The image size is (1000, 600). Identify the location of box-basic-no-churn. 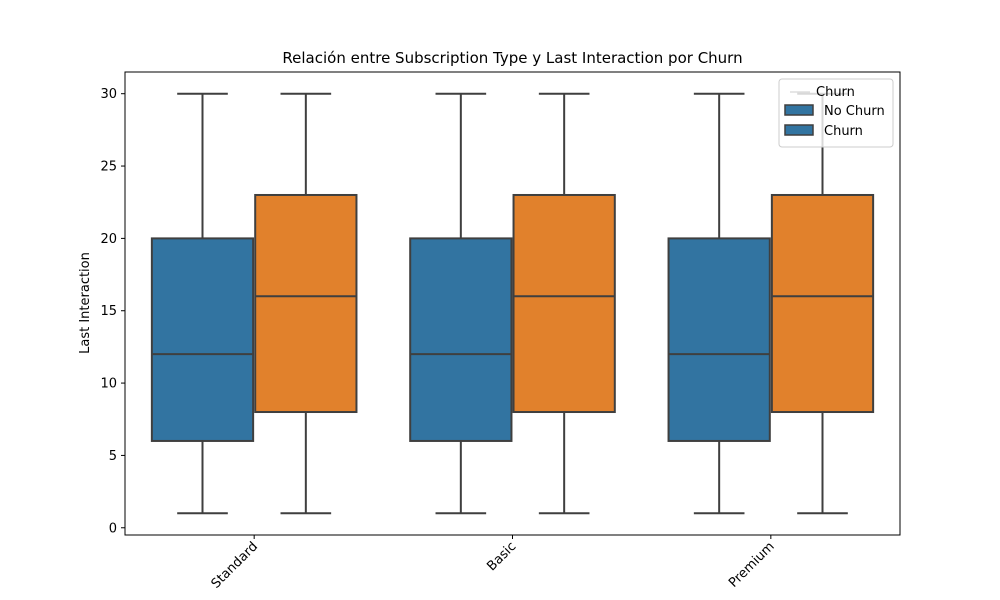
(461, 303).